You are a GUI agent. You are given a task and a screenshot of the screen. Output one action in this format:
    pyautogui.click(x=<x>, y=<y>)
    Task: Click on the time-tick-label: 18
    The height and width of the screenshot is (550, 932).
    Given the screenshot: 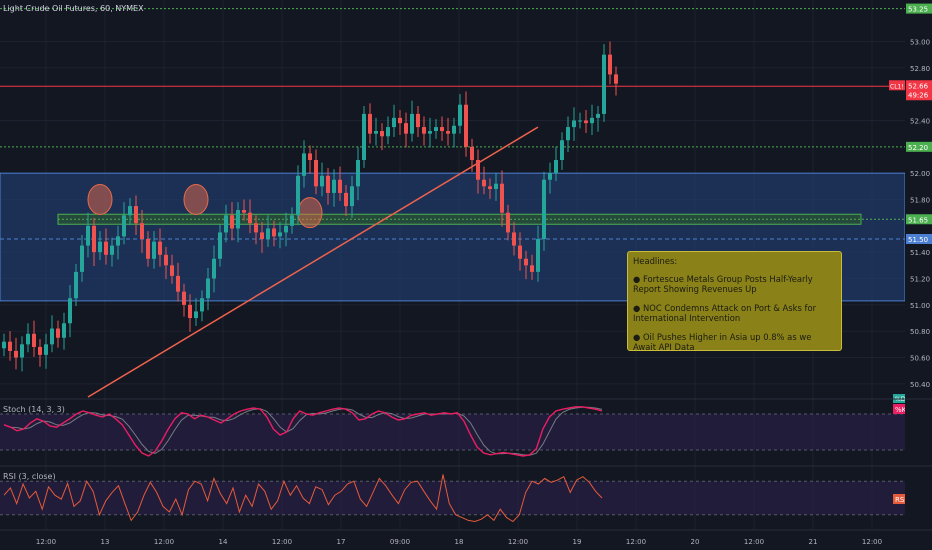 What is the action you would take?
    pyautogui.click(x=459, y=542)
    